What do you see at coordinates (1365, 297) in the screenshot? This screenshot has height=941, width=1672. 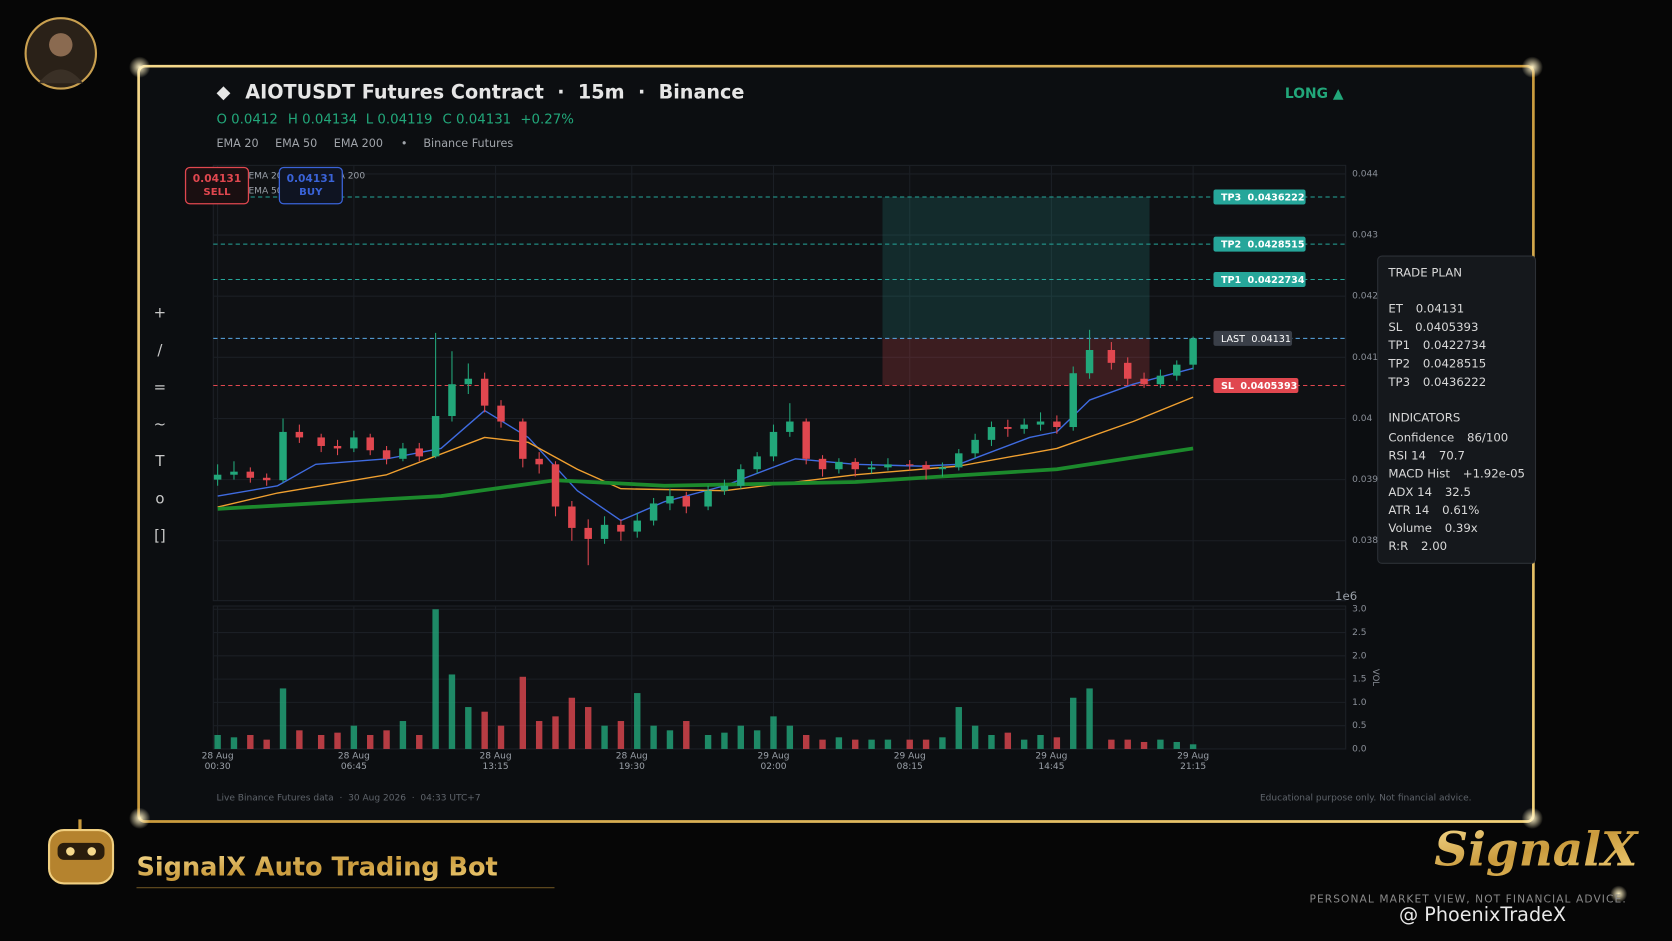 I see `y-tick-label: 0.042` at bounding box center [1365, 297].